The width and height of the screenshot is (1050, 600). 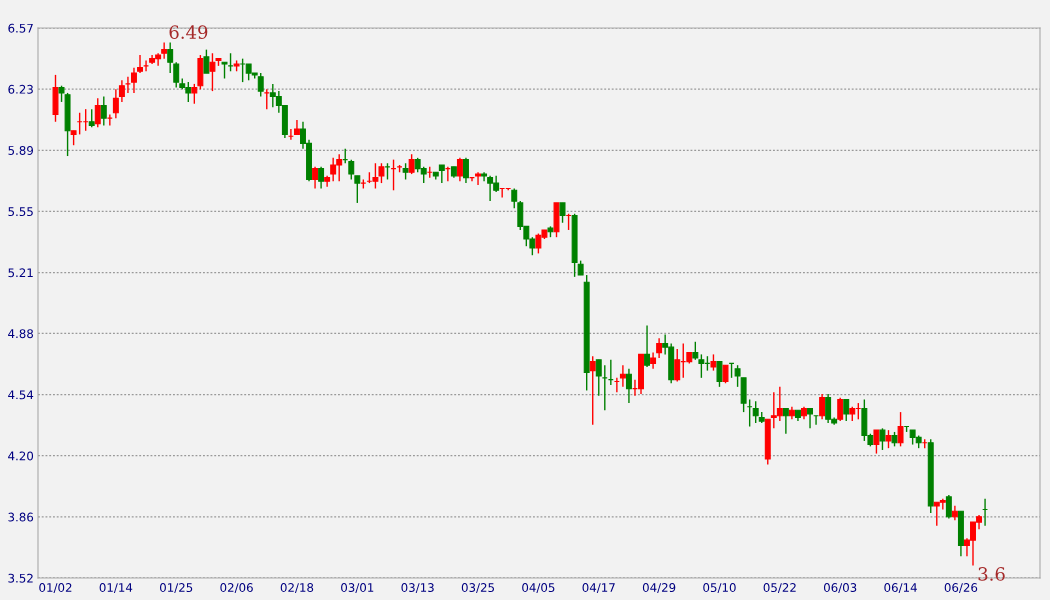 What do you see at coordinates (779, 588) in the screenshot?
I see `x-tick-label: 05/22` at bounding box center [779, 588].